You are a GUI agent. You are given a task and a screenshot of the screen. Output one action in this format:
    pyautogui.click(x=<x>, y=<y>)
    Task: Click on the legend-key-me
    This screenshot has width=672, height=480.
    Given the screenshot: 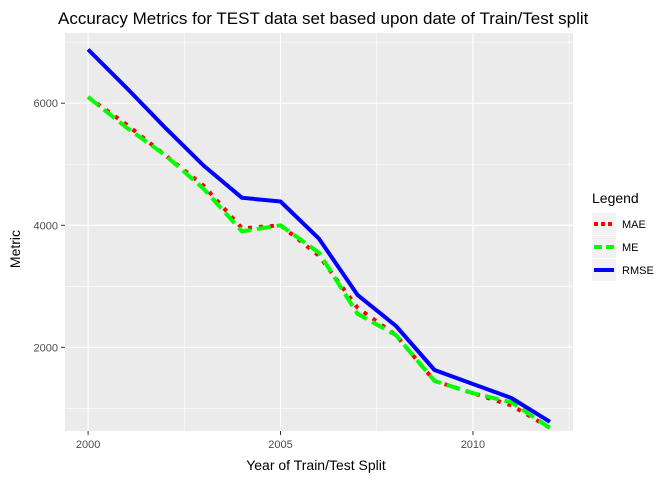 What is the action you would take?
    pyautogui.click(x=604, y=247)
    